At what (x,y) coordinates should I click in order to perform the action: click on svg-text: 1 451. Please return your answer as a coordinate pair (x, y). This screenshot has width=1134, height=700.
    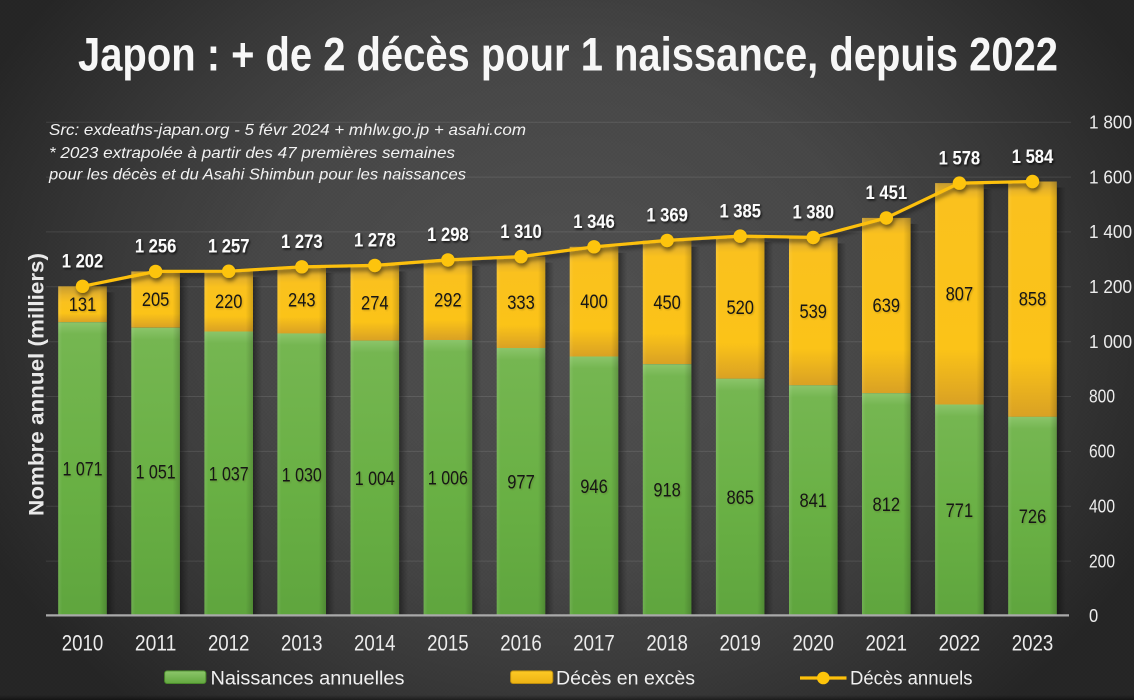
    Looking at the image, I should click on (887, 193).